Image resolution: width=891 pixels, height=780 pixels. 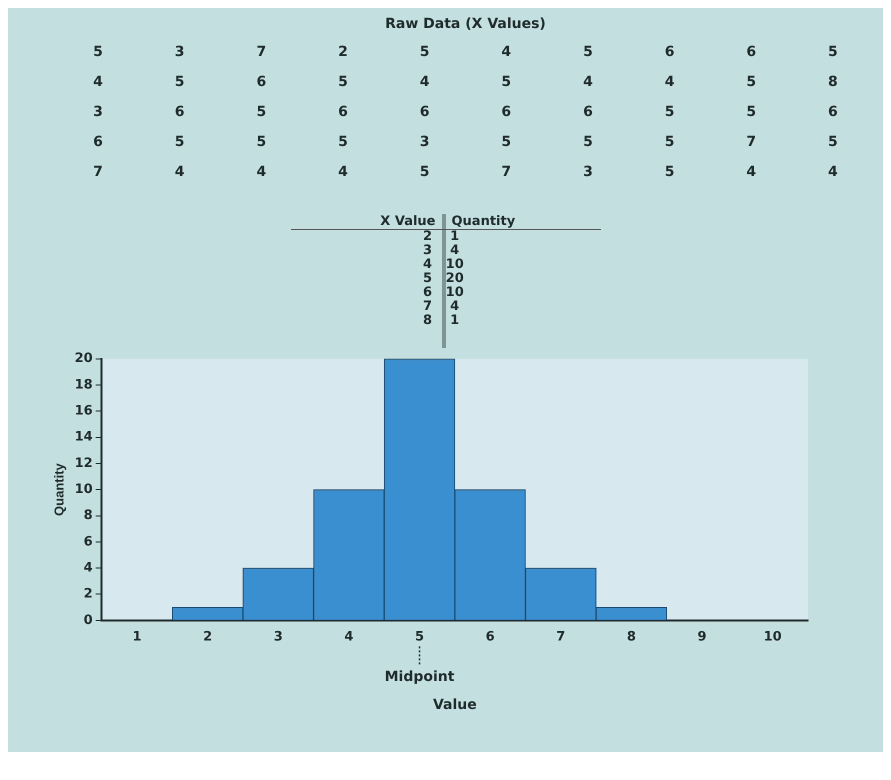 What do you see at coordinates (83, 463) in the screenshot?
I see `y-tick-label: 12` at bounding box center [83, 463].